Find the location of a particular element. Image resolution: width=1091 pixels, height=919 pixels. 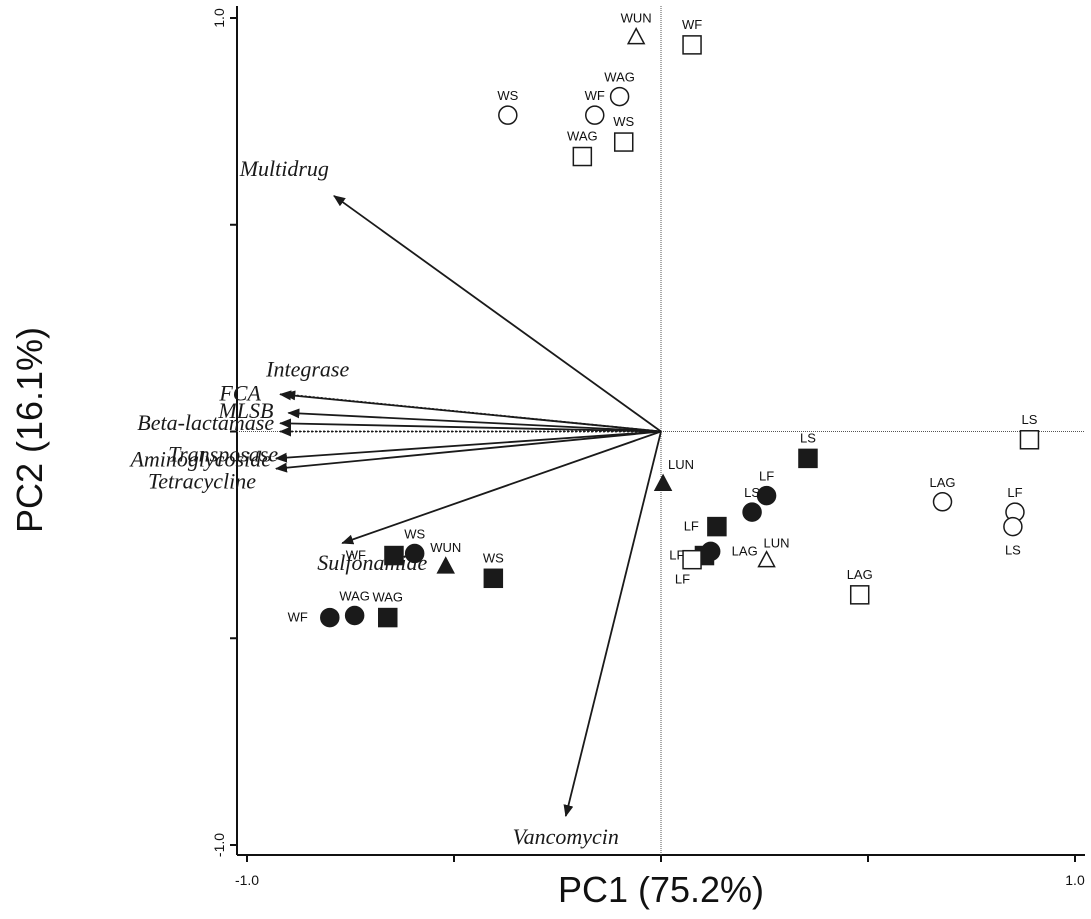

loading-label: Transposase is located at coordinates (223, 454).